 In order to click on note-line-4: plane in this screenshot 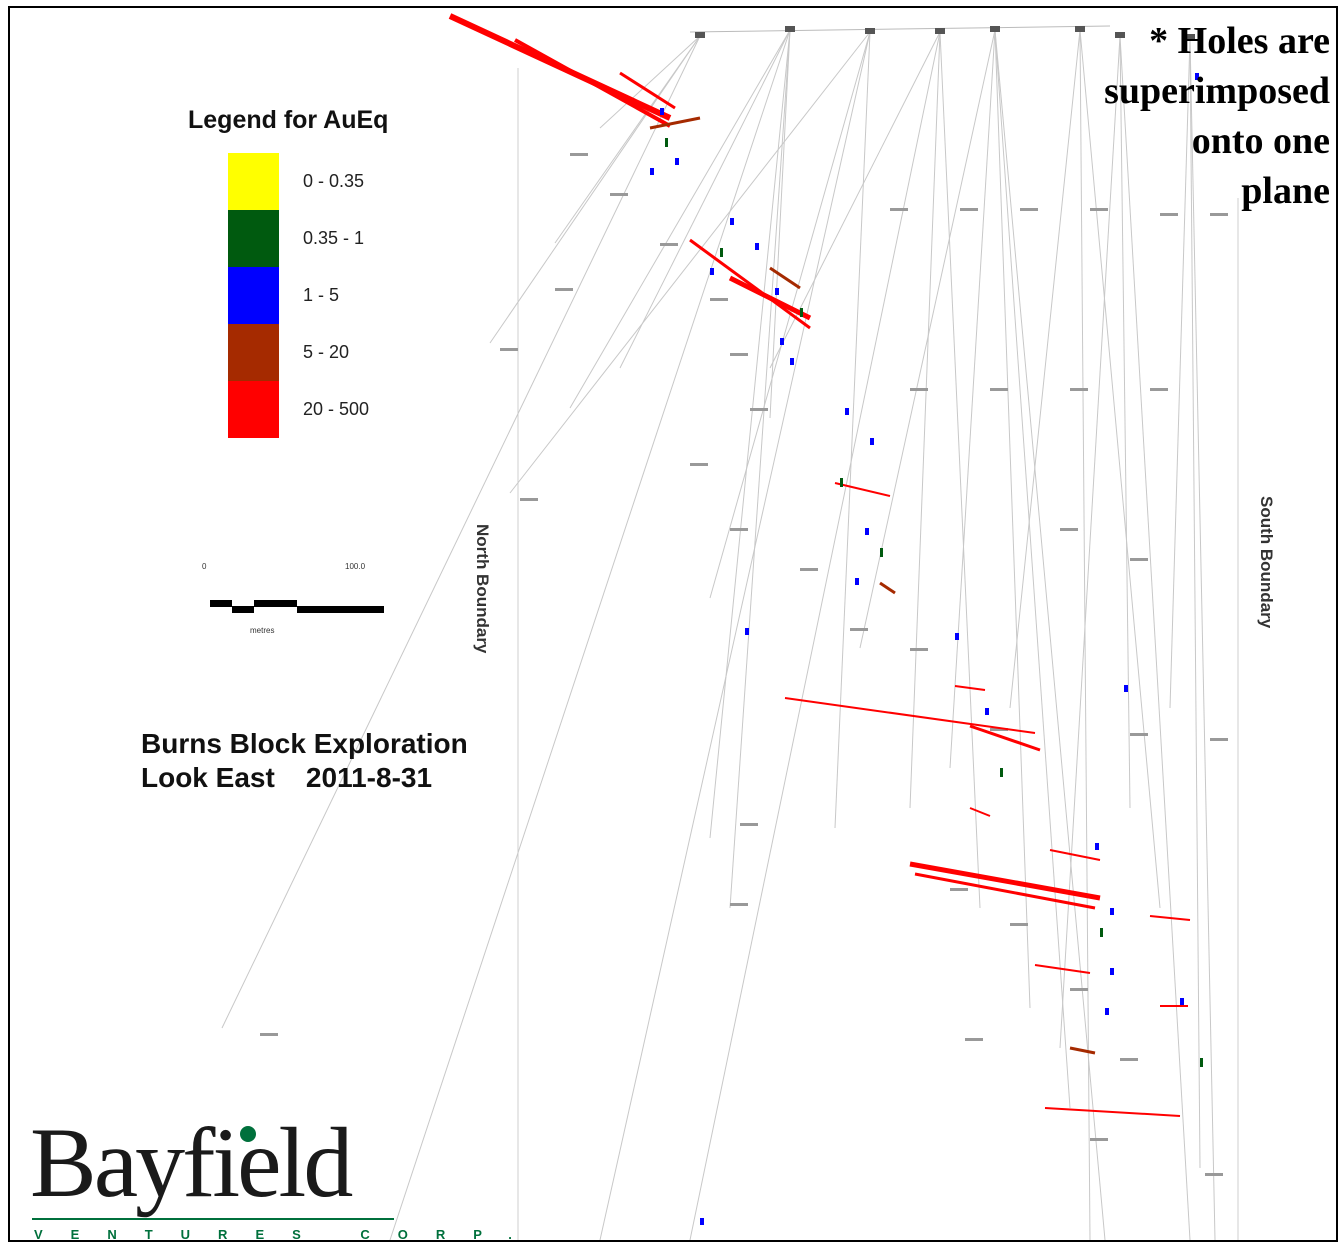, I will do `click(1285, 191)`.